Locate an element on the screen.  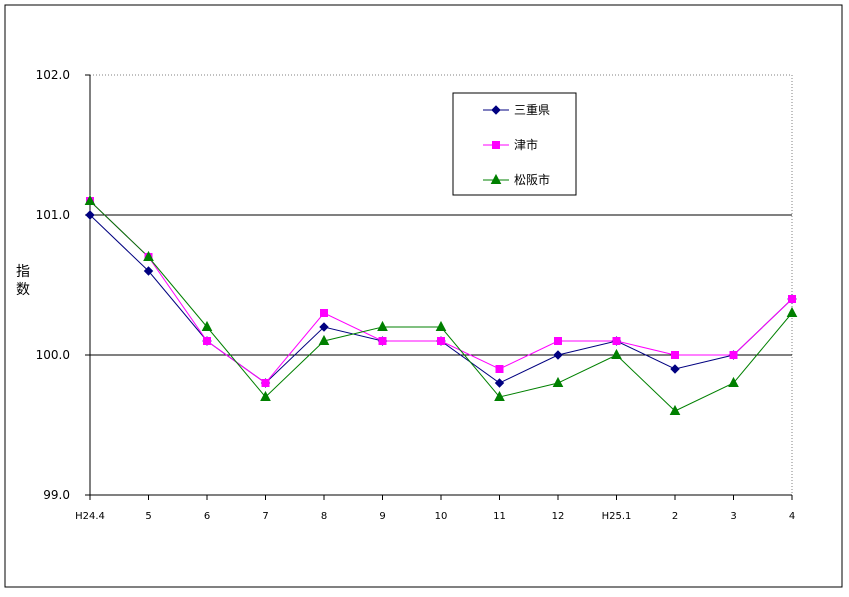
x-tick-label: 9 is located at coordinates (382, 516).